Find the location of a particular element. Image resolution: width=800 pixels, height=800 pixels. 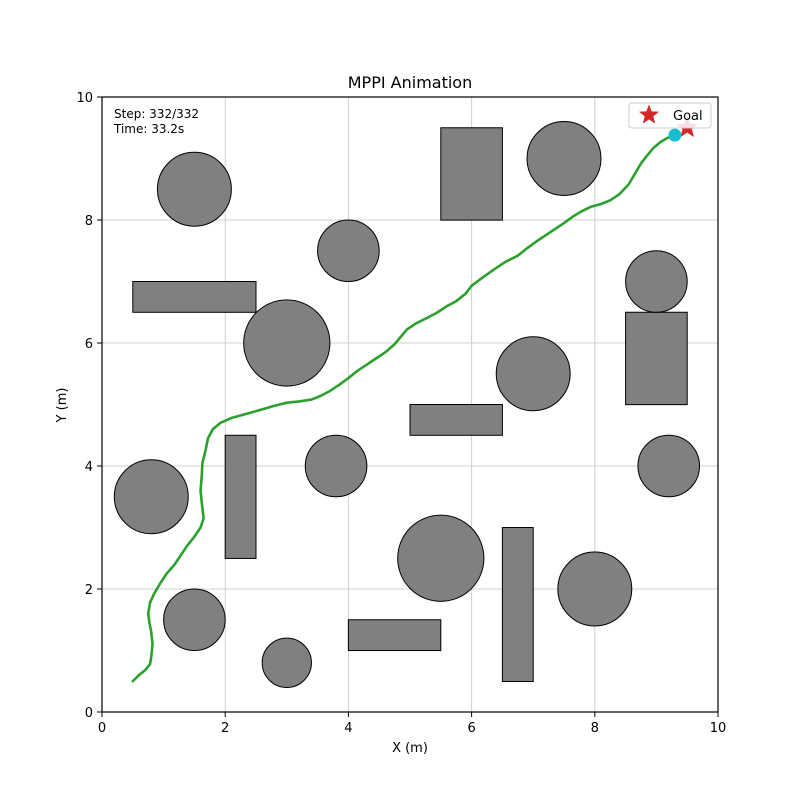

x-tick-label: 8 is located at coordinates (595, 728).